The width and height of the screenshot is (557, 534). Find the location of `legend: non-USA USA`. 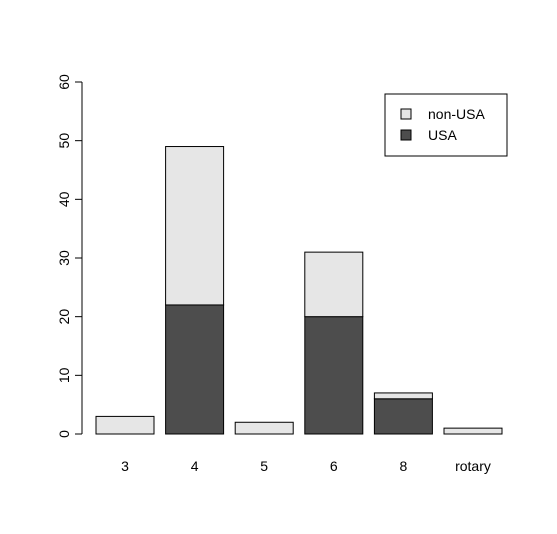

legend: non-USA USA is located at coordinates (446, 125).